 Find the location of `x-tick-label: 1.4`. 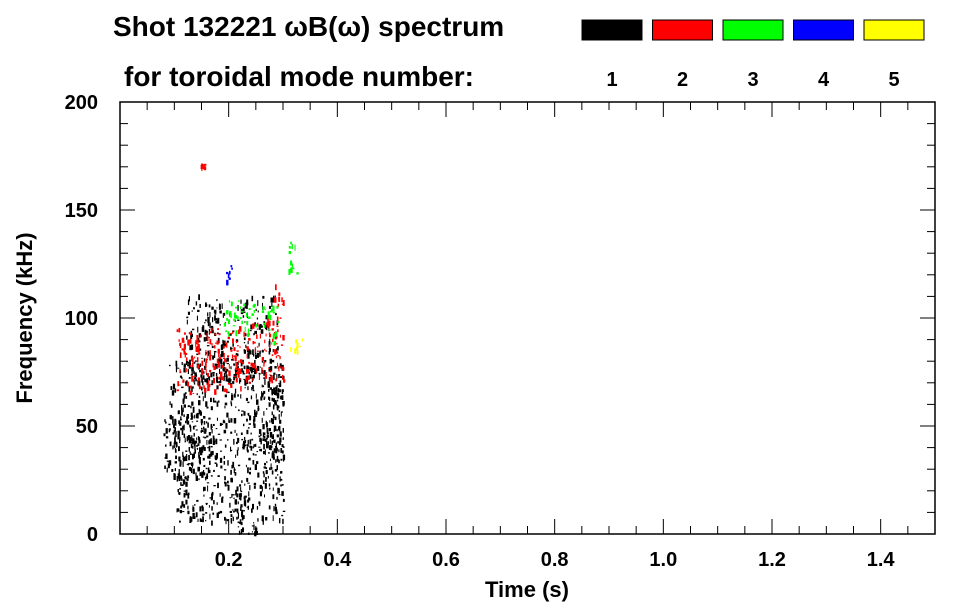

x-tick-label: 1.4 is located at coordinates (881, 560).